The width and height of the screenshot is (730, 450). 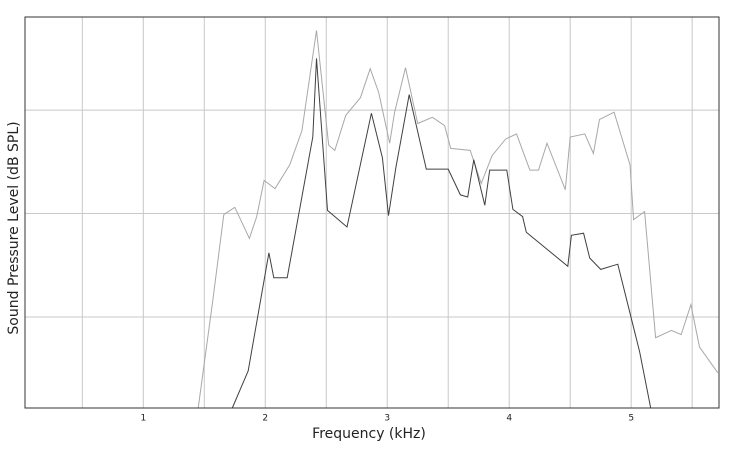 I want to click on x-tick-label: 4, so click(x=509, y=419).